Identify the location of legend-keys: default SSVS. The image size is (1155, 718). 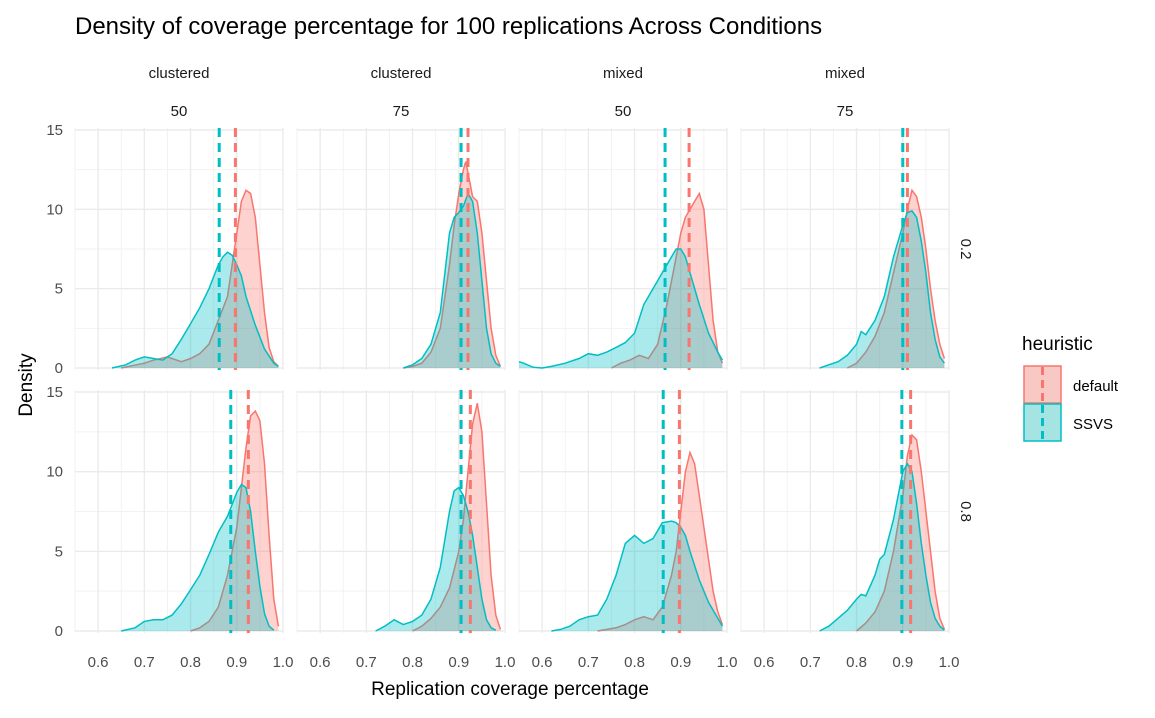
(1071, 403).